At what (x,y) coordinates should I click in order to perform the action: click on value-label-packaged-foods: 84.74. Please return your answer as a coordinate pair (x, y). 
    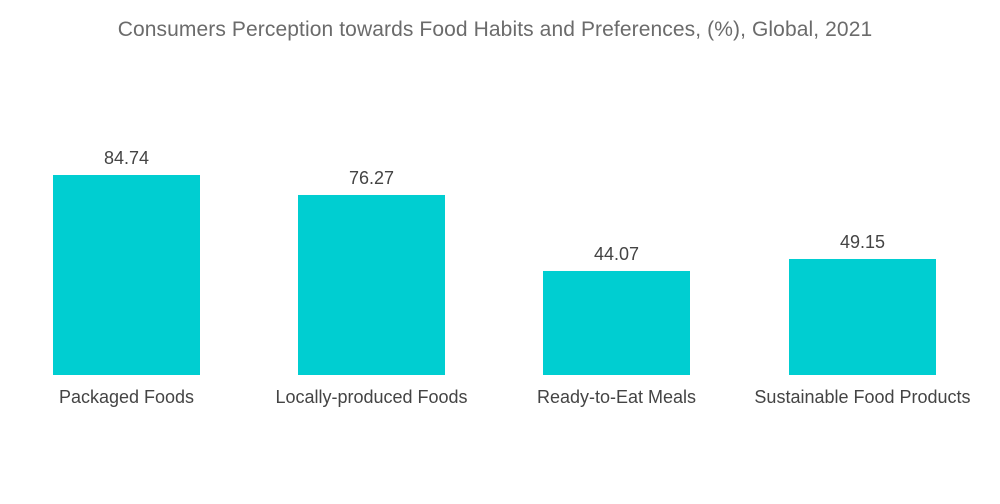
    Looking at the image, I should click on (126, 158).